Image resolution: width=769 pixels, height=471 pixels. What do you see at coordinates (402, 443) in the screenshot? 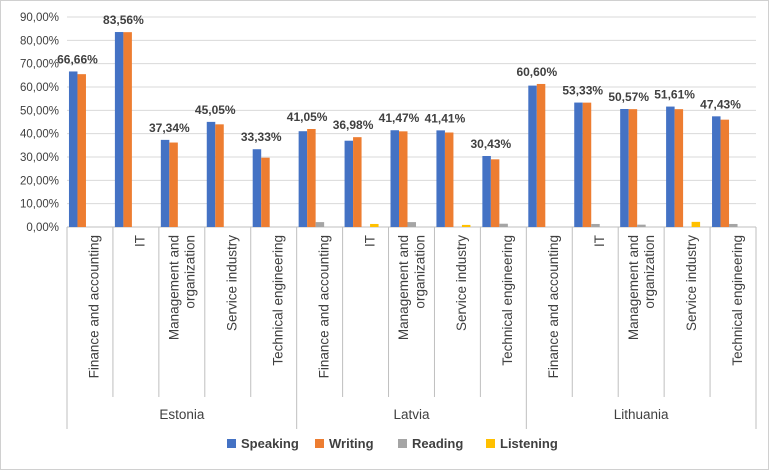
I see `legend-swatch-reading` at bounding box center [402, 443].